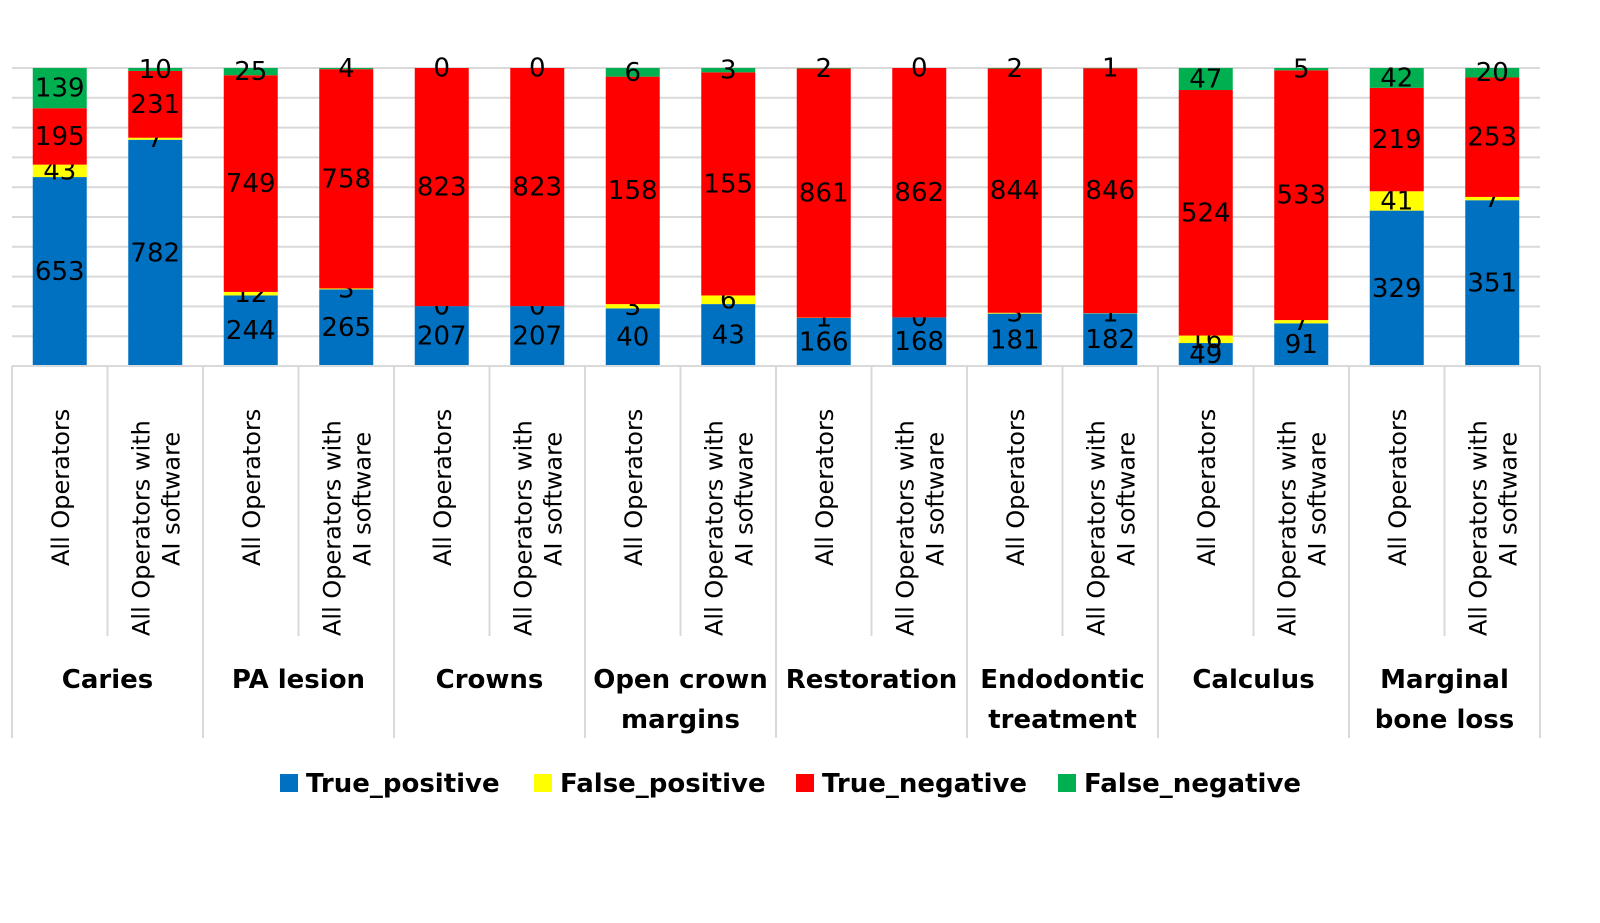 The height and width of the screenshot is (923, 1600). I want to click on data-label: 4, so click(346, 69).